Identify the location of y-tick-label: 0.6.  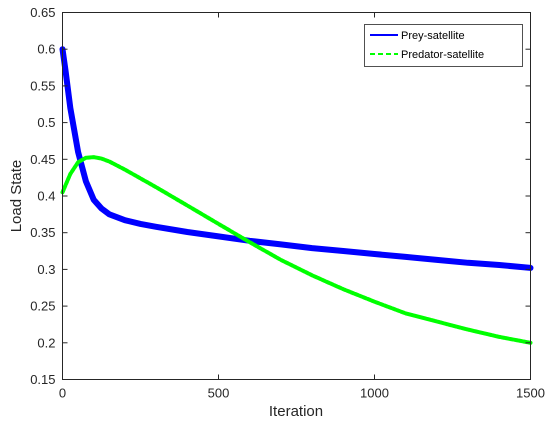
(46, 49).